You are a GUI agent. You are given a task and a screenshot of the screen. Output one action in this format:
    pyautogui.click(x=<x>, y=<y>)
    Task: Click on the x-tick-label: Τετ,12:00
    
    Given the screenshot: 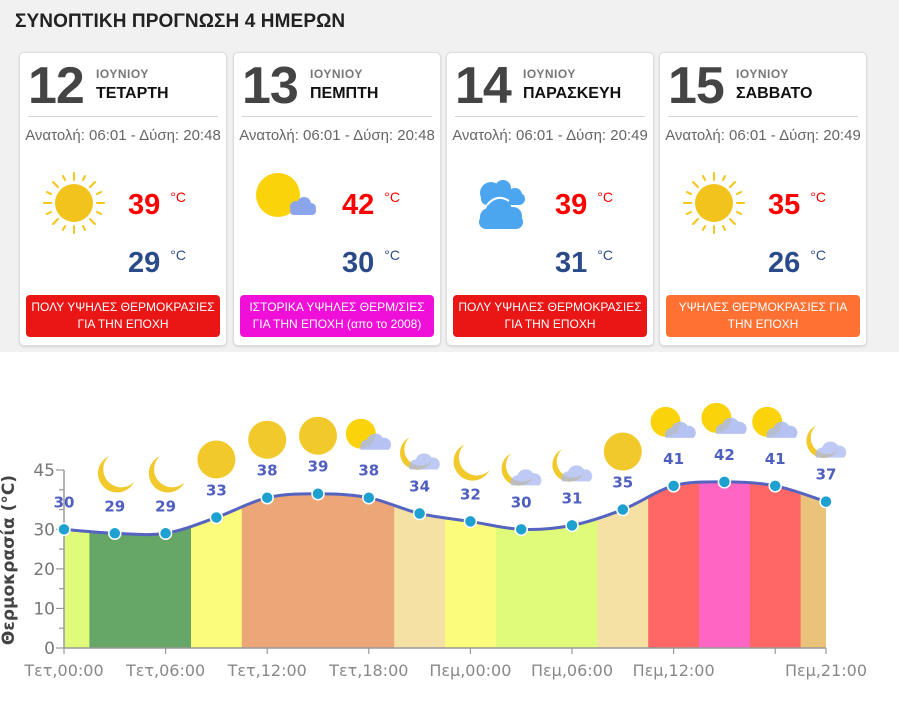 What is the action you would take?
    pyautogui.click(x=267, y=670)
    